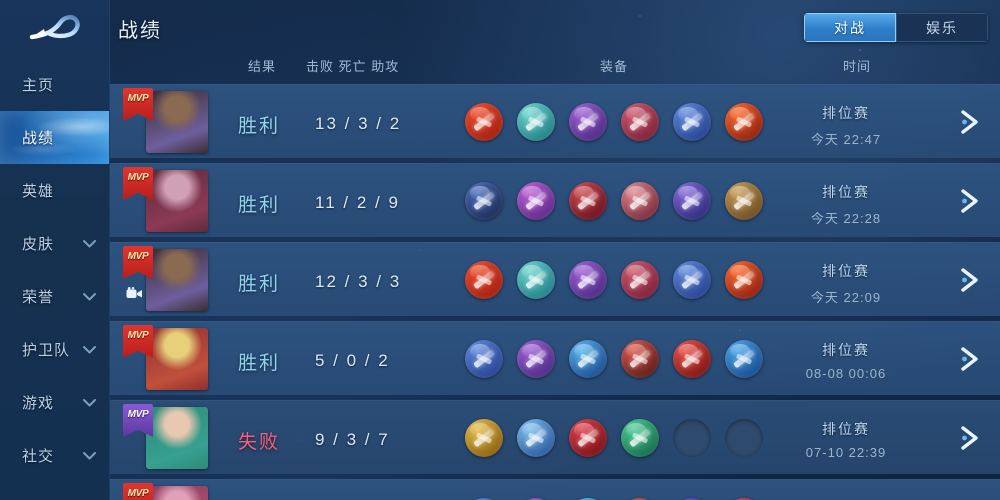 The width and height of the screenshot is (1000, 500). I want to click on app-logo, so click(54, 26).